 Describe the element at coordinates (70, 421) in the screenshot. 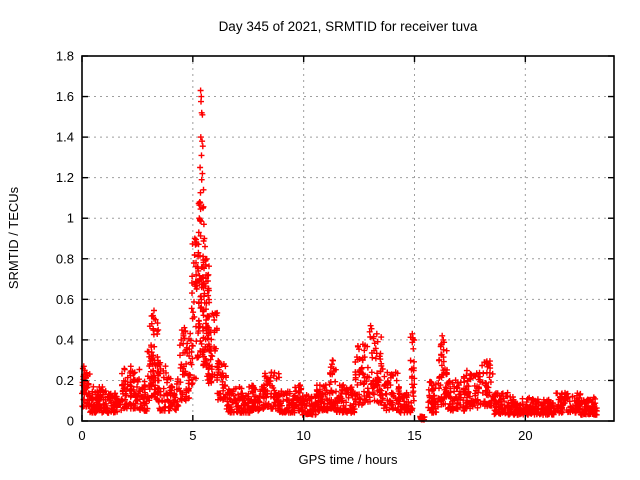

I see `y-tick-label: 0` at that location.